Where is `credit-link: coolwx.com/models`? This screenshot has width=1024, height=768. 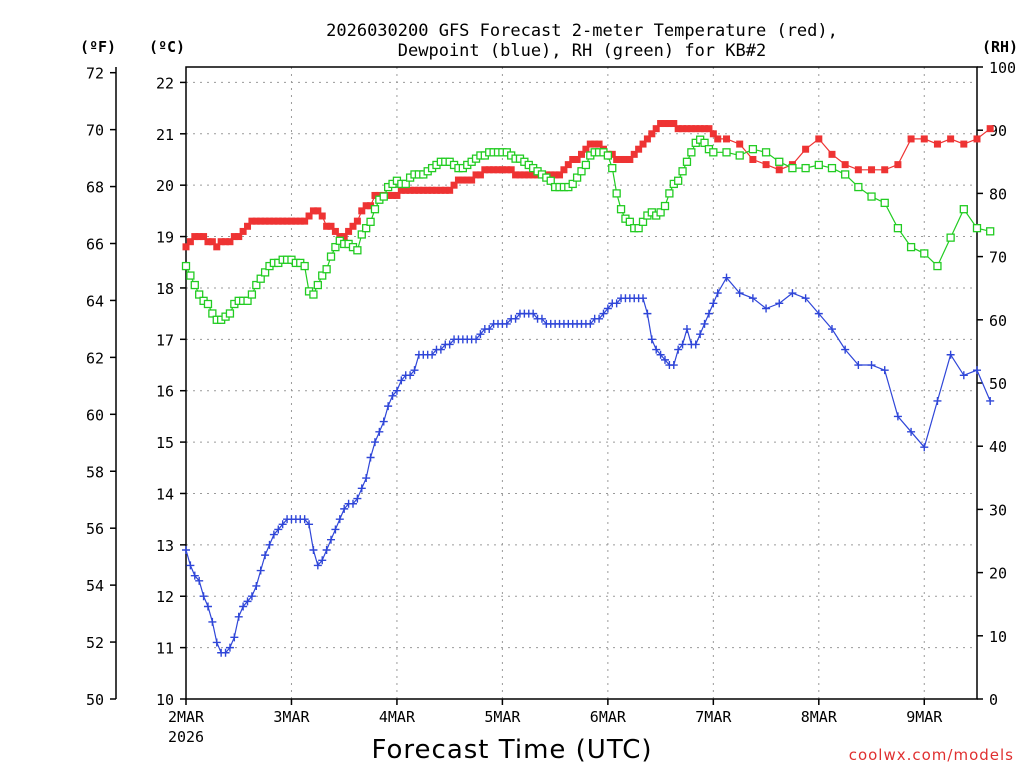 credit-link: coolwx.com/models is located at coordinates (931, 755).